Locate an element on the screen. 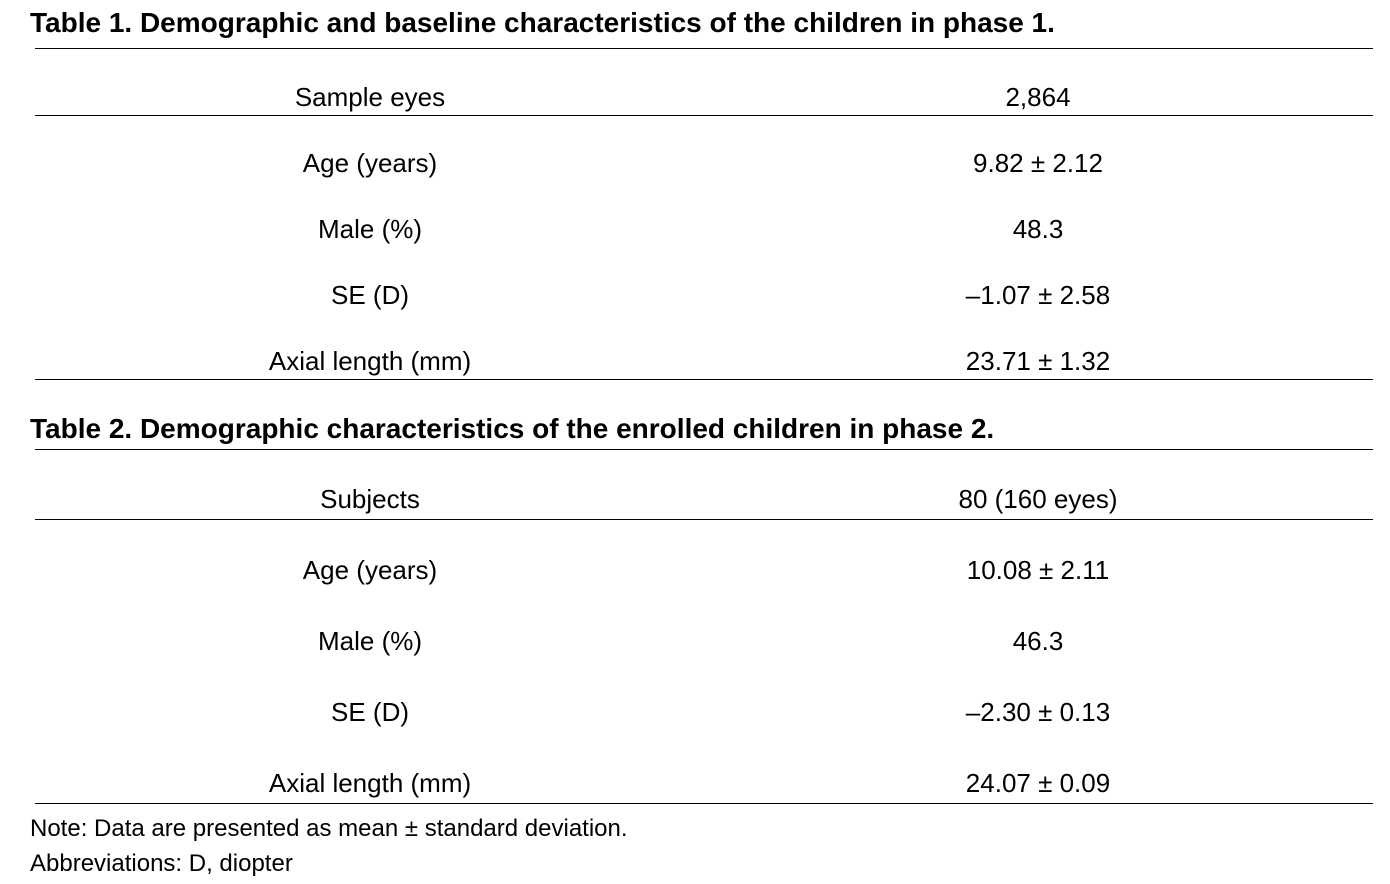 Image resolution: width=1390 pixels, height=884 pixels. table1-row-se-value: –1.07 ± 2.58 is located at coordinates (1038, 295).